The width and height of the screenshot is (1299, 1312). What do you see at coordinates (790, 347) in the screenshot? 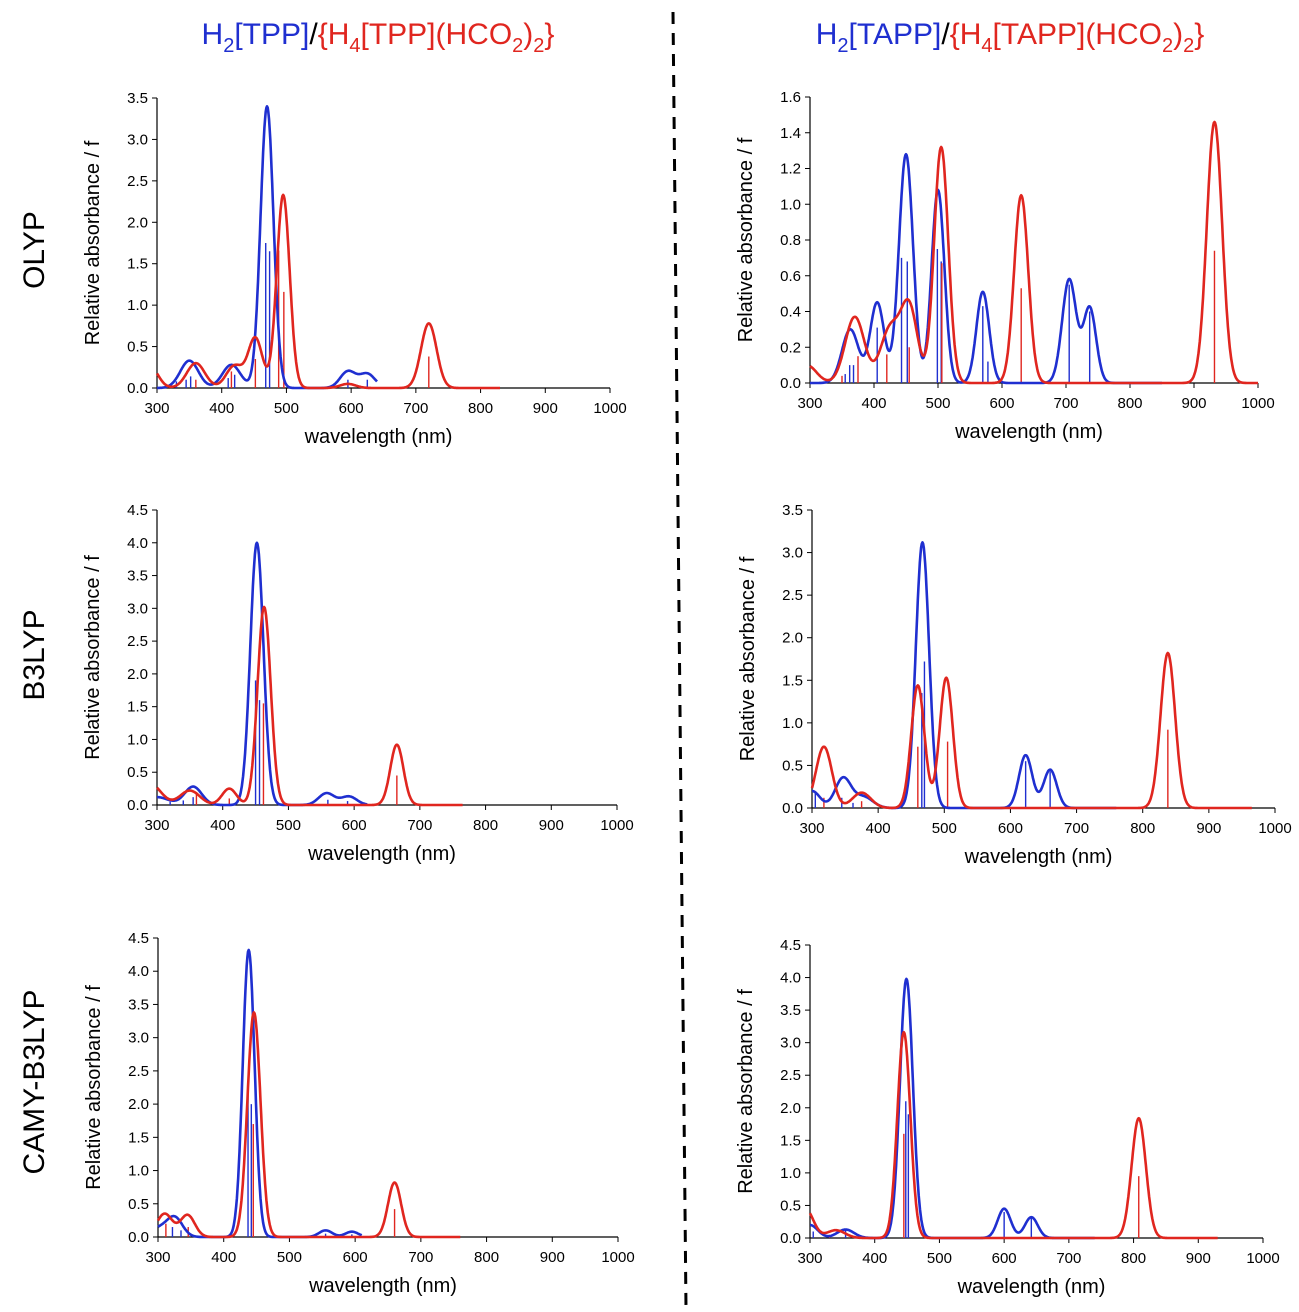
I see `y-tick-label: 0.2` at bounding box center [790, 347].